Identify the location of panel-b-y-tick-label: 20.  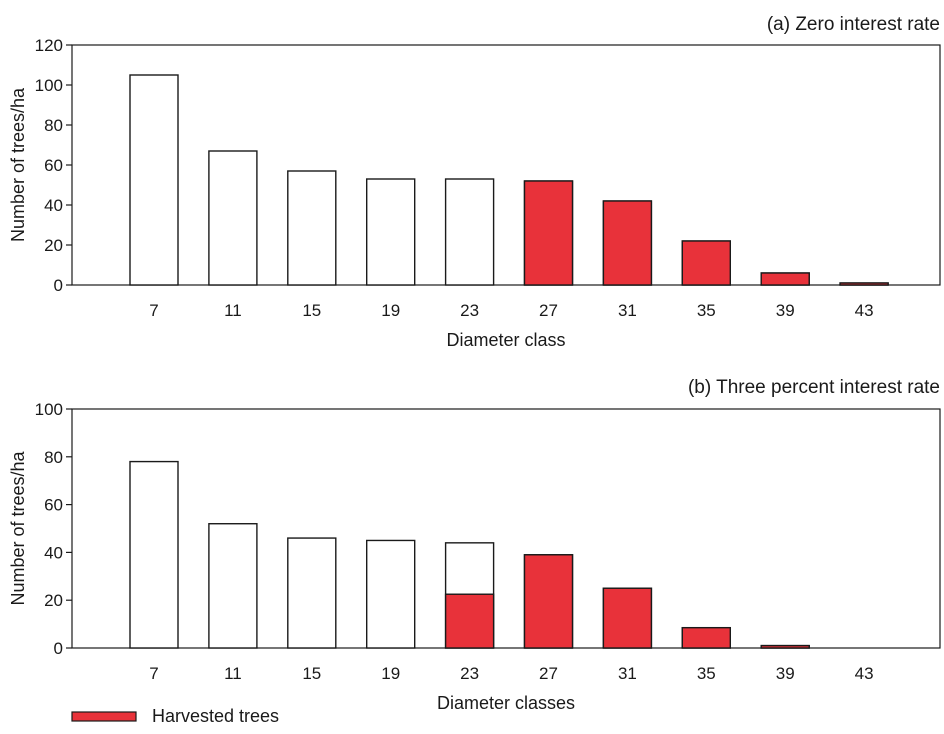
(53, 600).